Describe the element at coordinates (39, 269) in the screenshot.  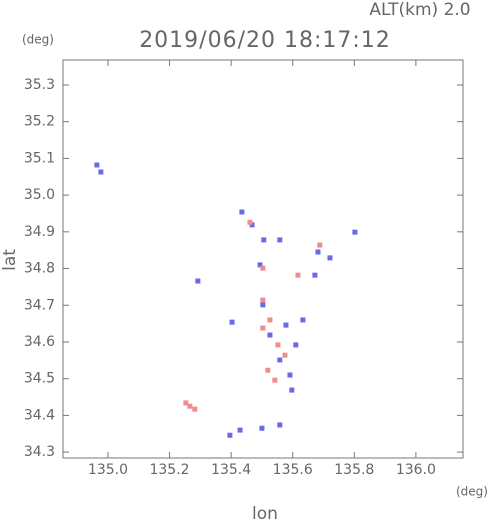
I see `y-tick-label: 34.8` at that location.